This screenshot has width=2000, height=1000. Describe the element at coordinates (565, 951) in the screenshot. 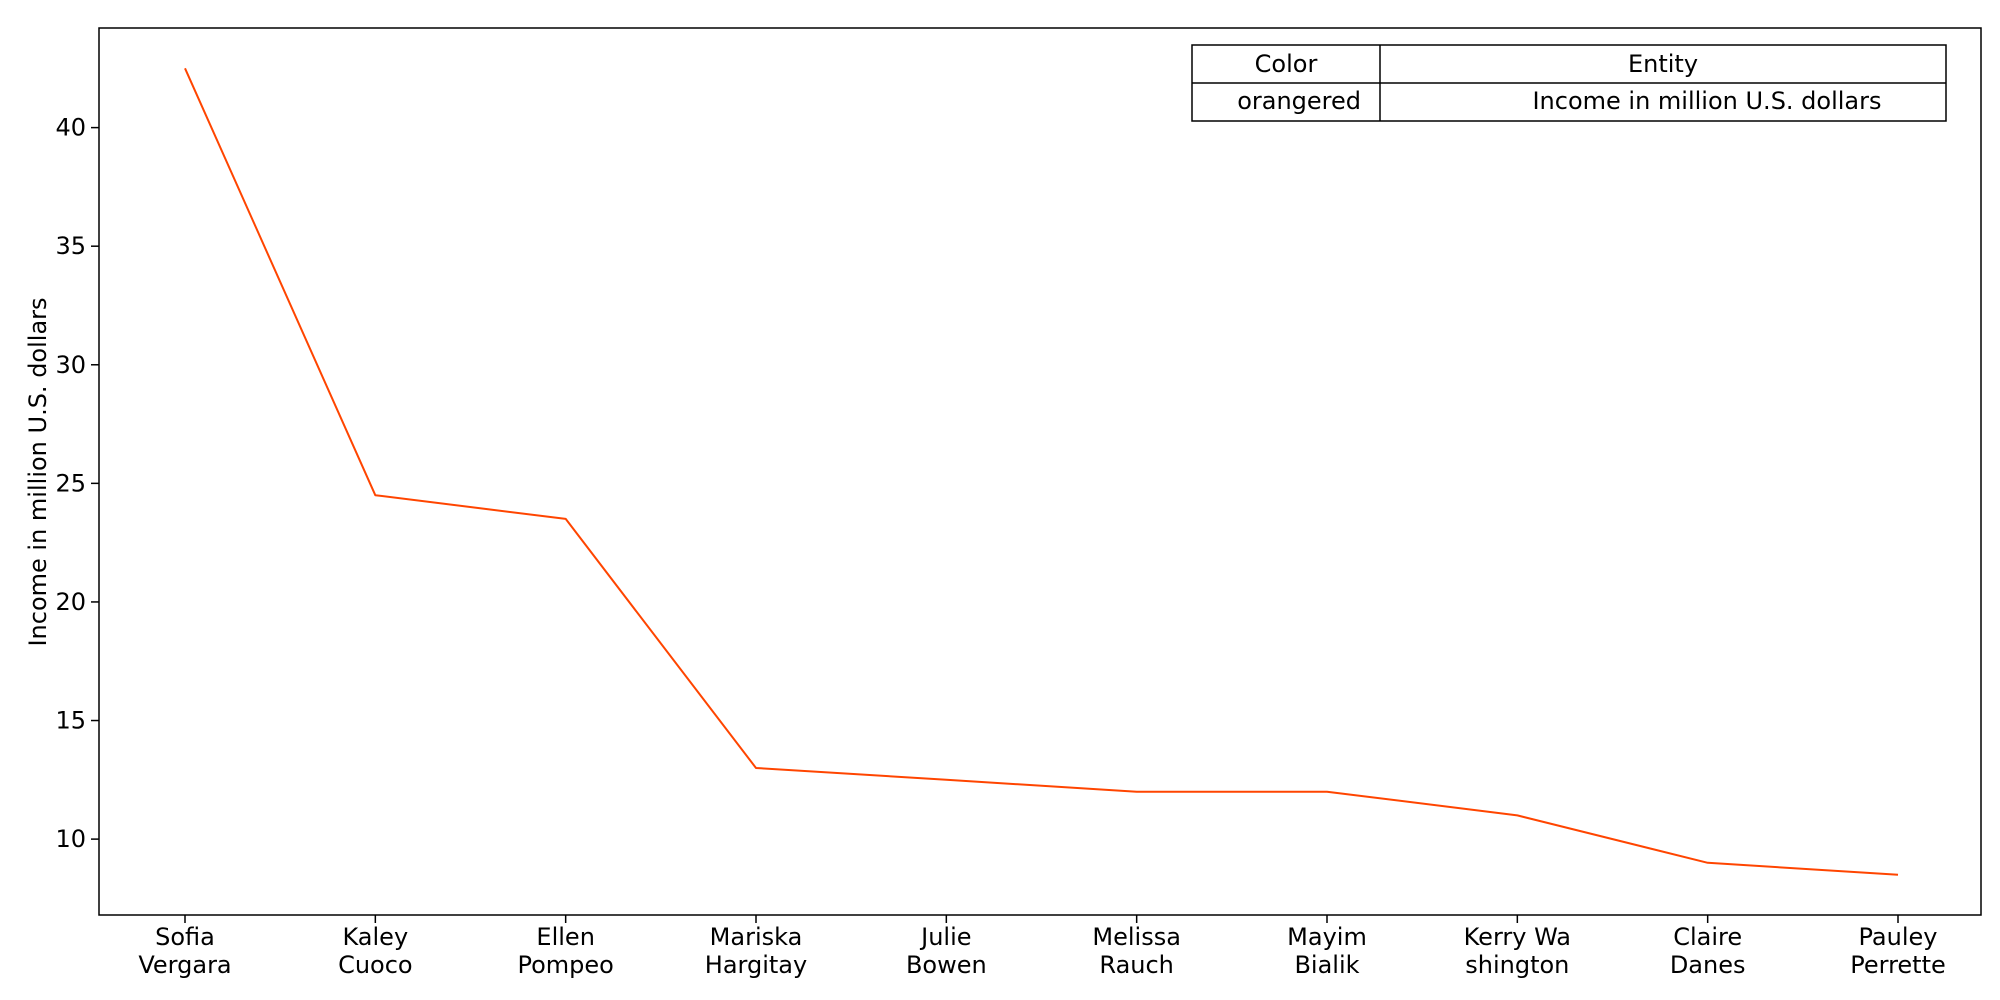

I see `x-tick-label: Ellen Pompeo` at that location.